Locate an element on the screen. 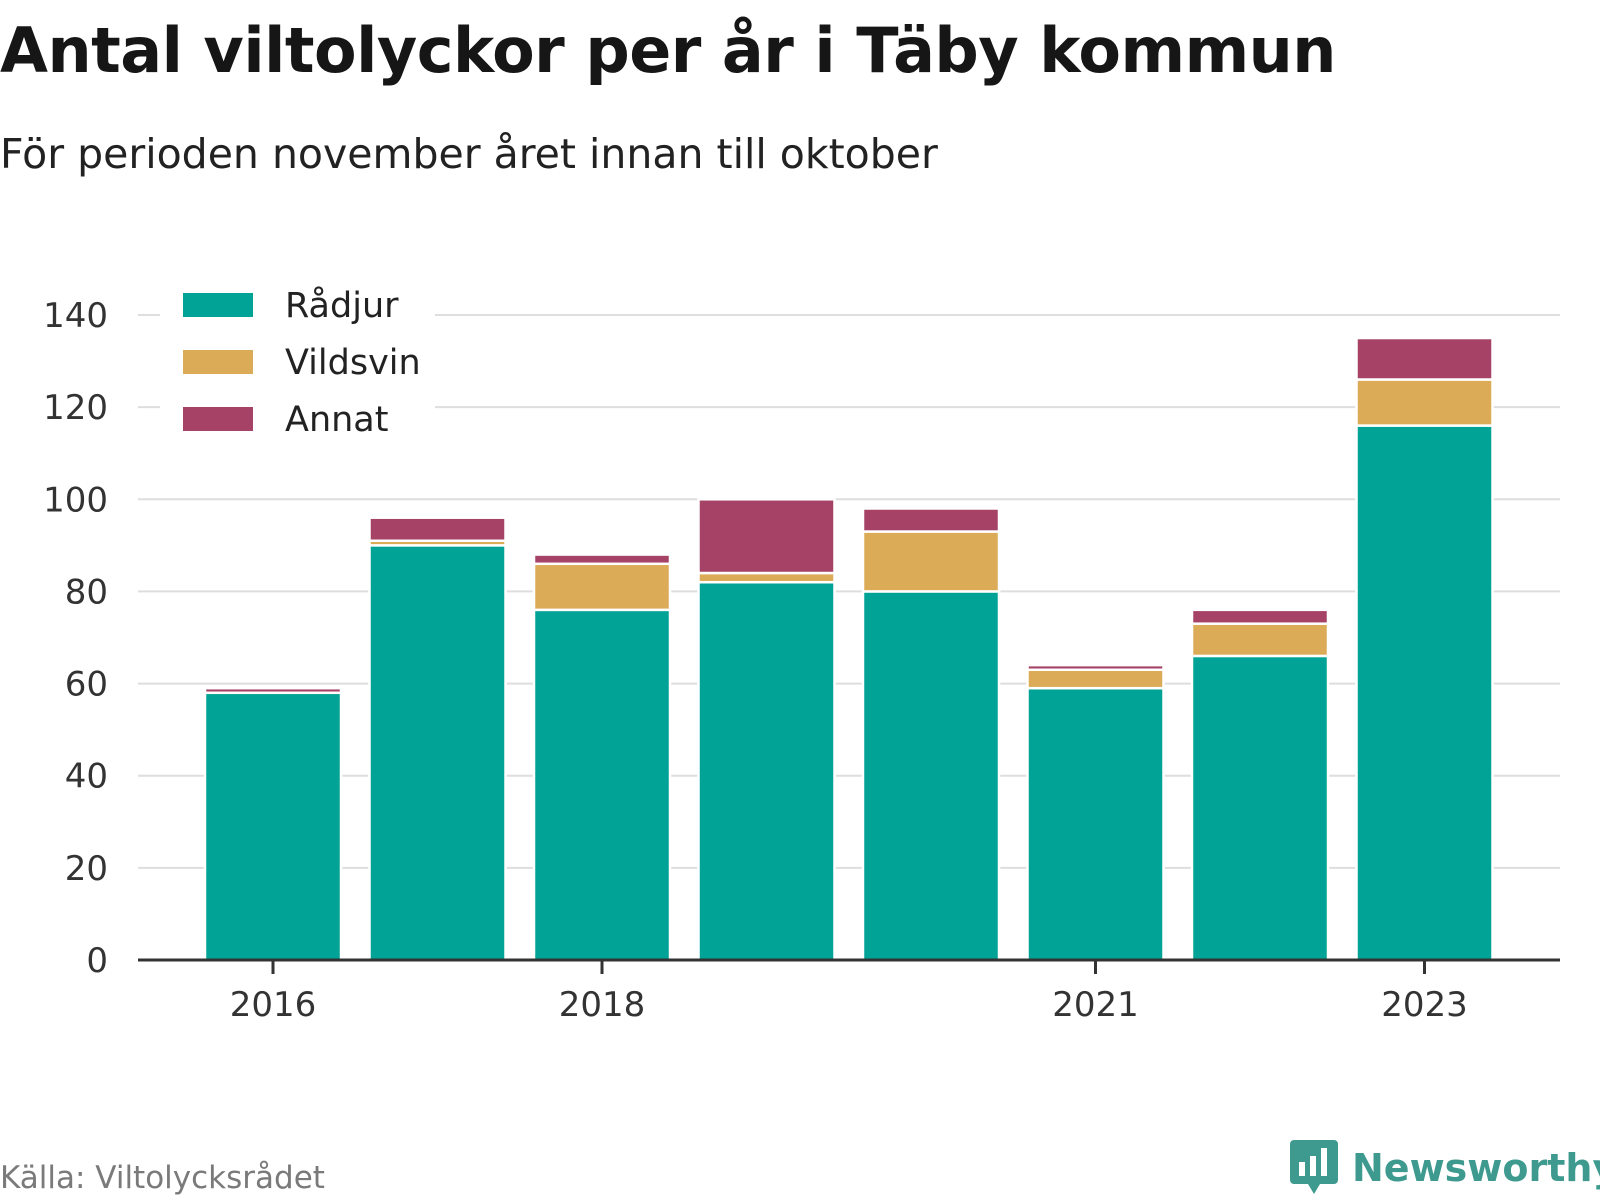 This screenshot has height=1200, width=1600. x-tick-label: 2021 is located at coordinates (1095, 1005).